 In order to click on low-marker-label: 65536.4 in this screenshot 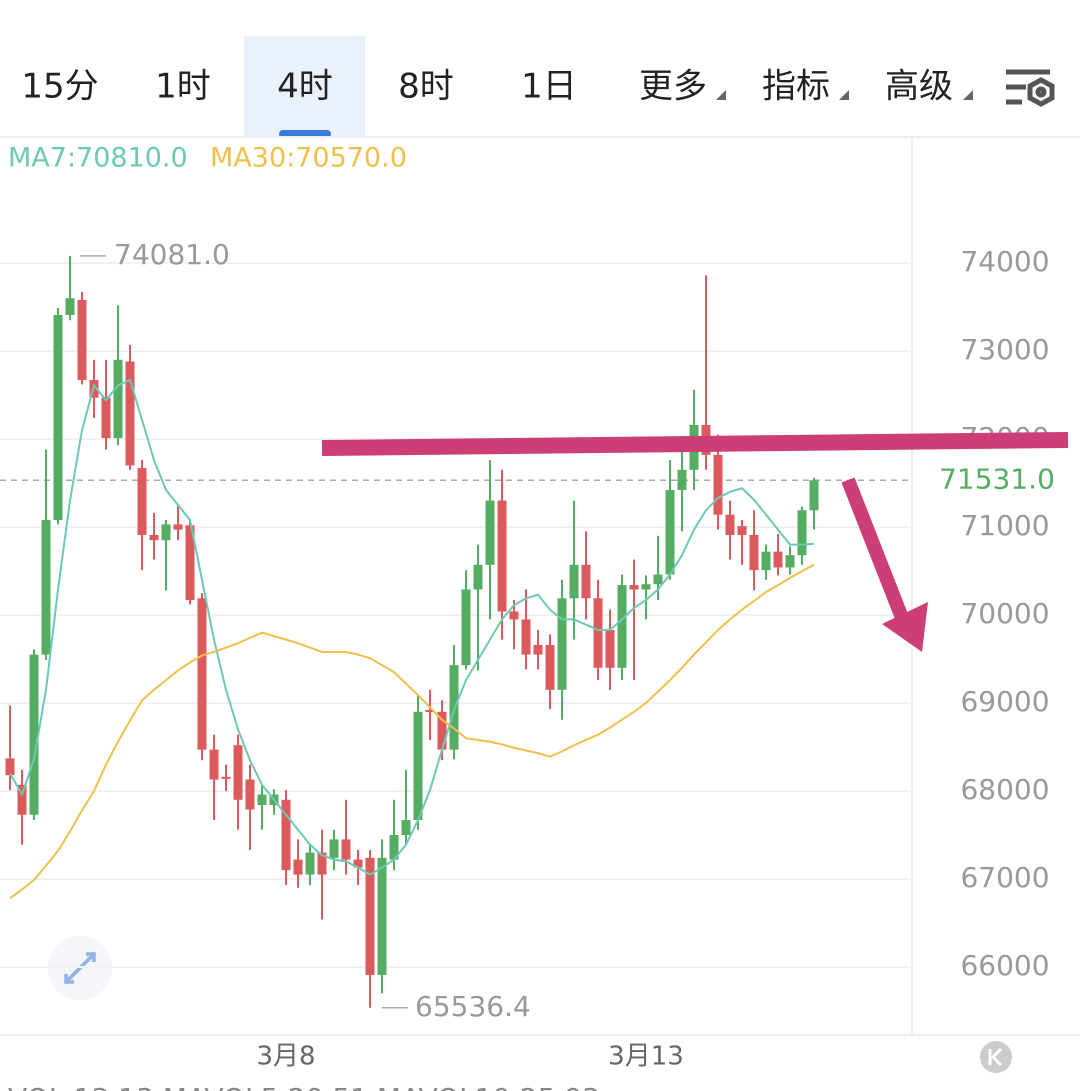, I will do `click(473, 1006)`.